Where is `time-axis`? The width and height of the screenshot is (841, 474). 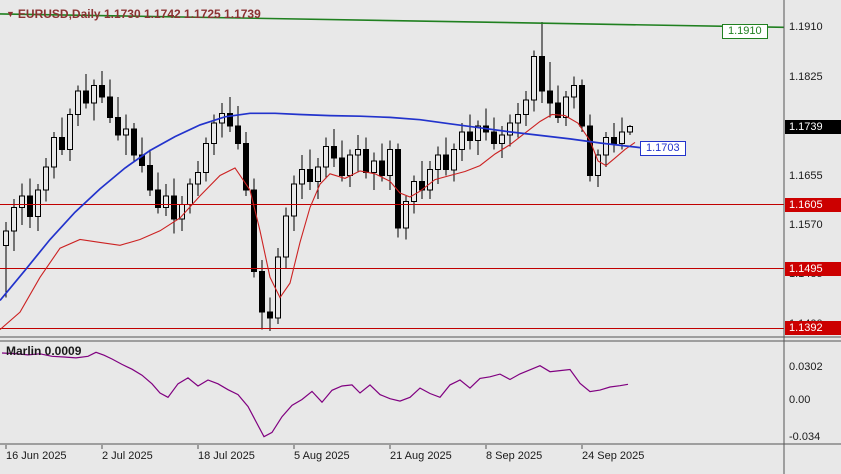
time-axis is located at coordinates (392, 459).